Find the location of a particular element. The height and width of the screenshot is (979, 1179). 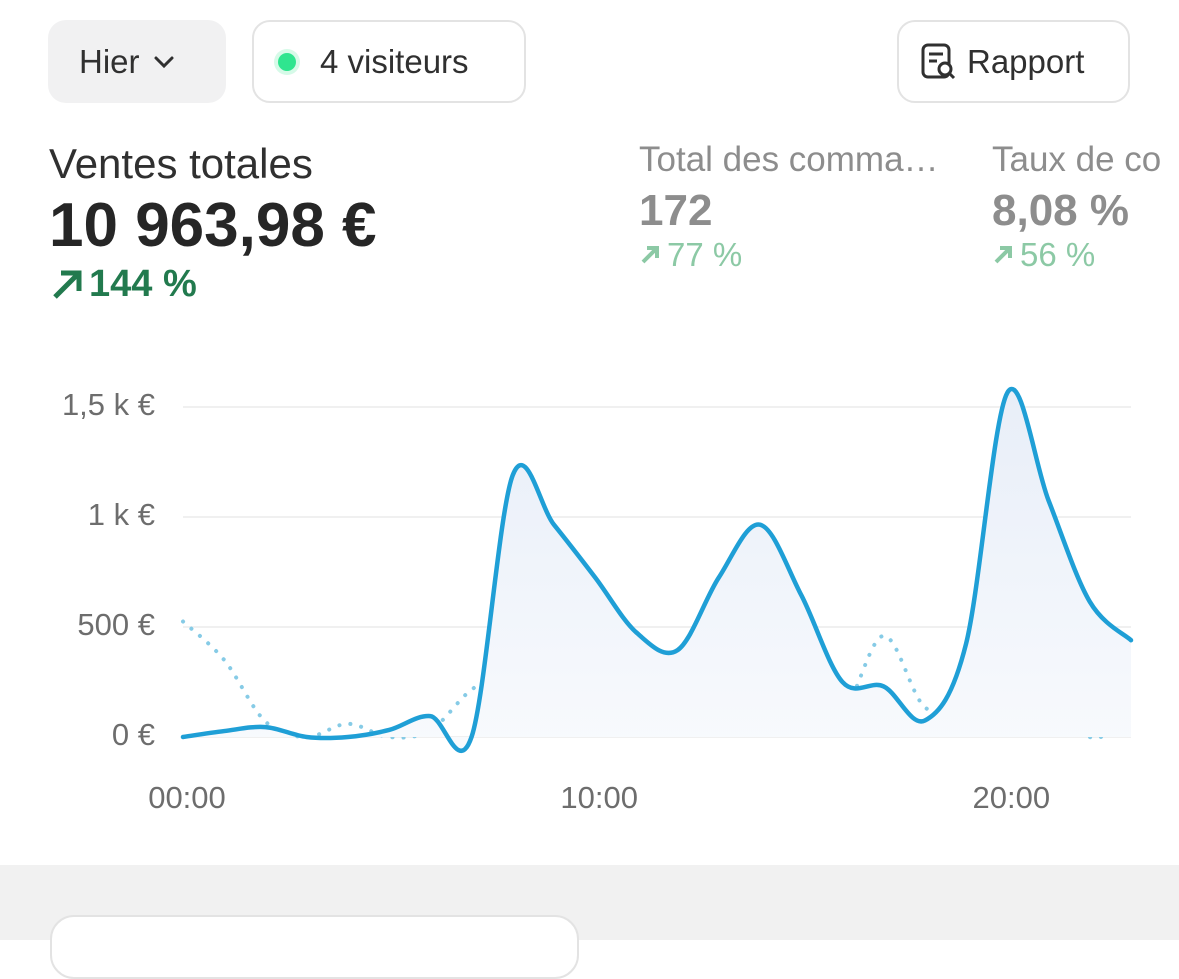

live-dot is located at coordinates (287, 61).